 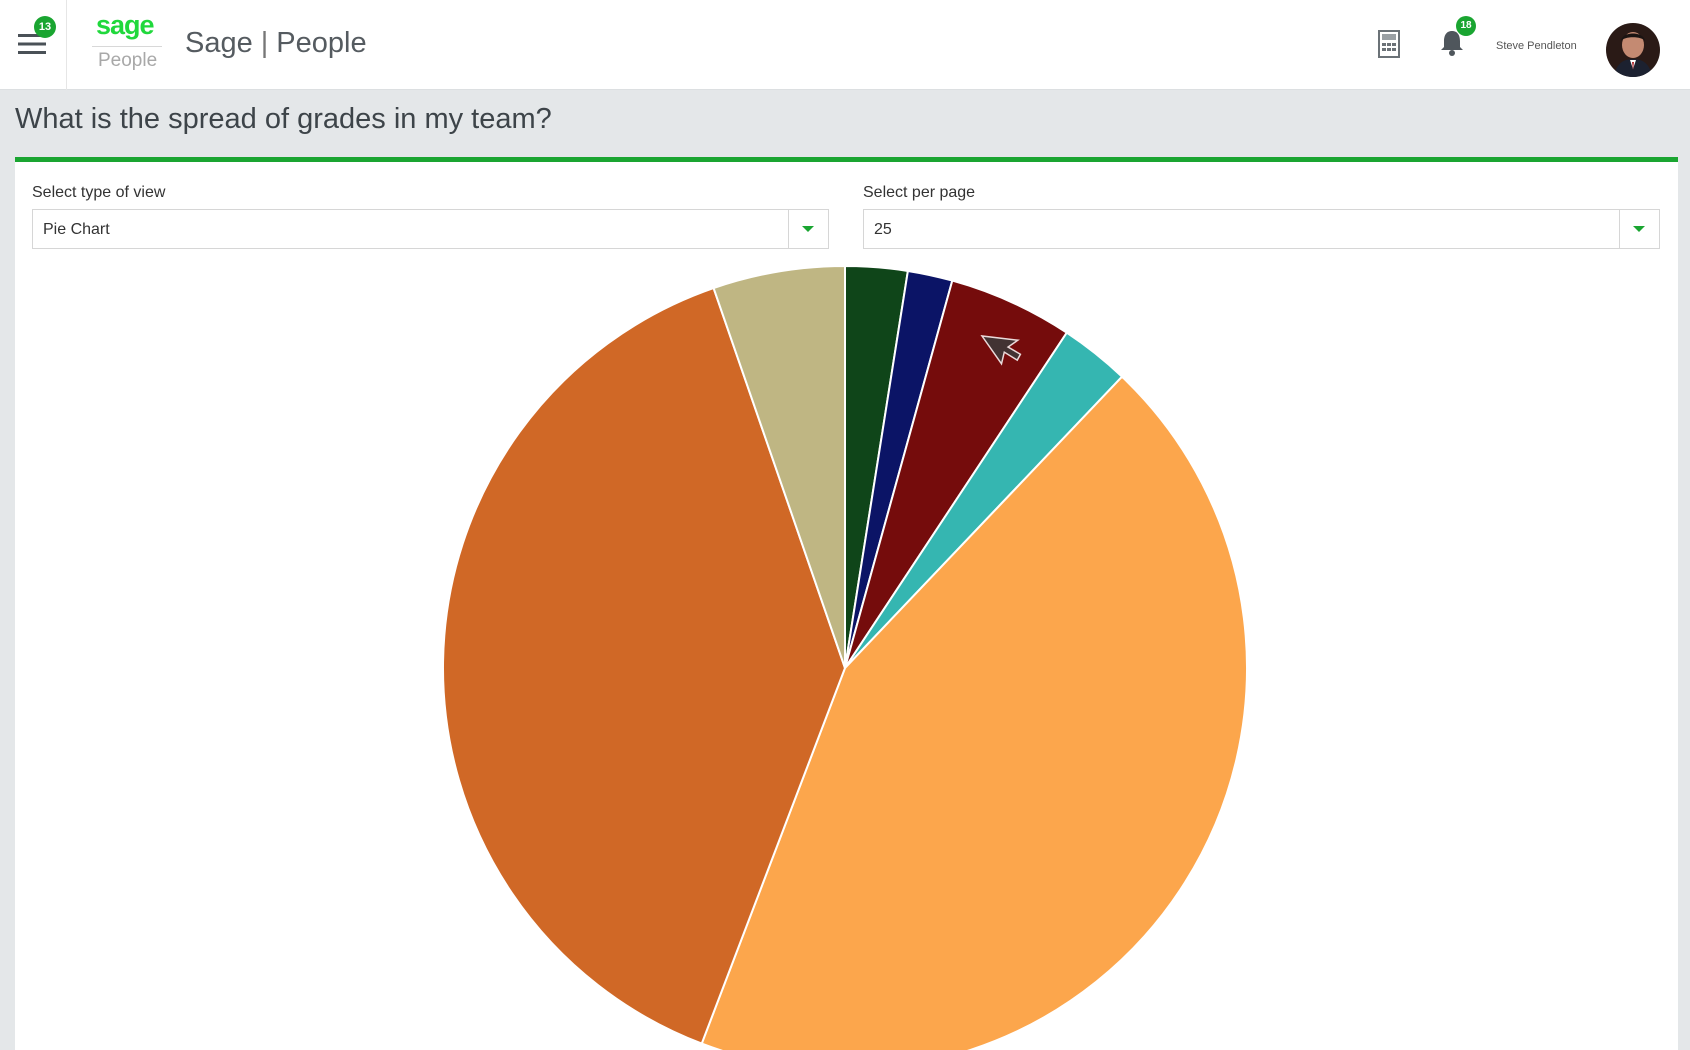 What do you see at coordinates (127, 46) in the screenshot?
I see `logo-divider` at bounding box center [127, 46].